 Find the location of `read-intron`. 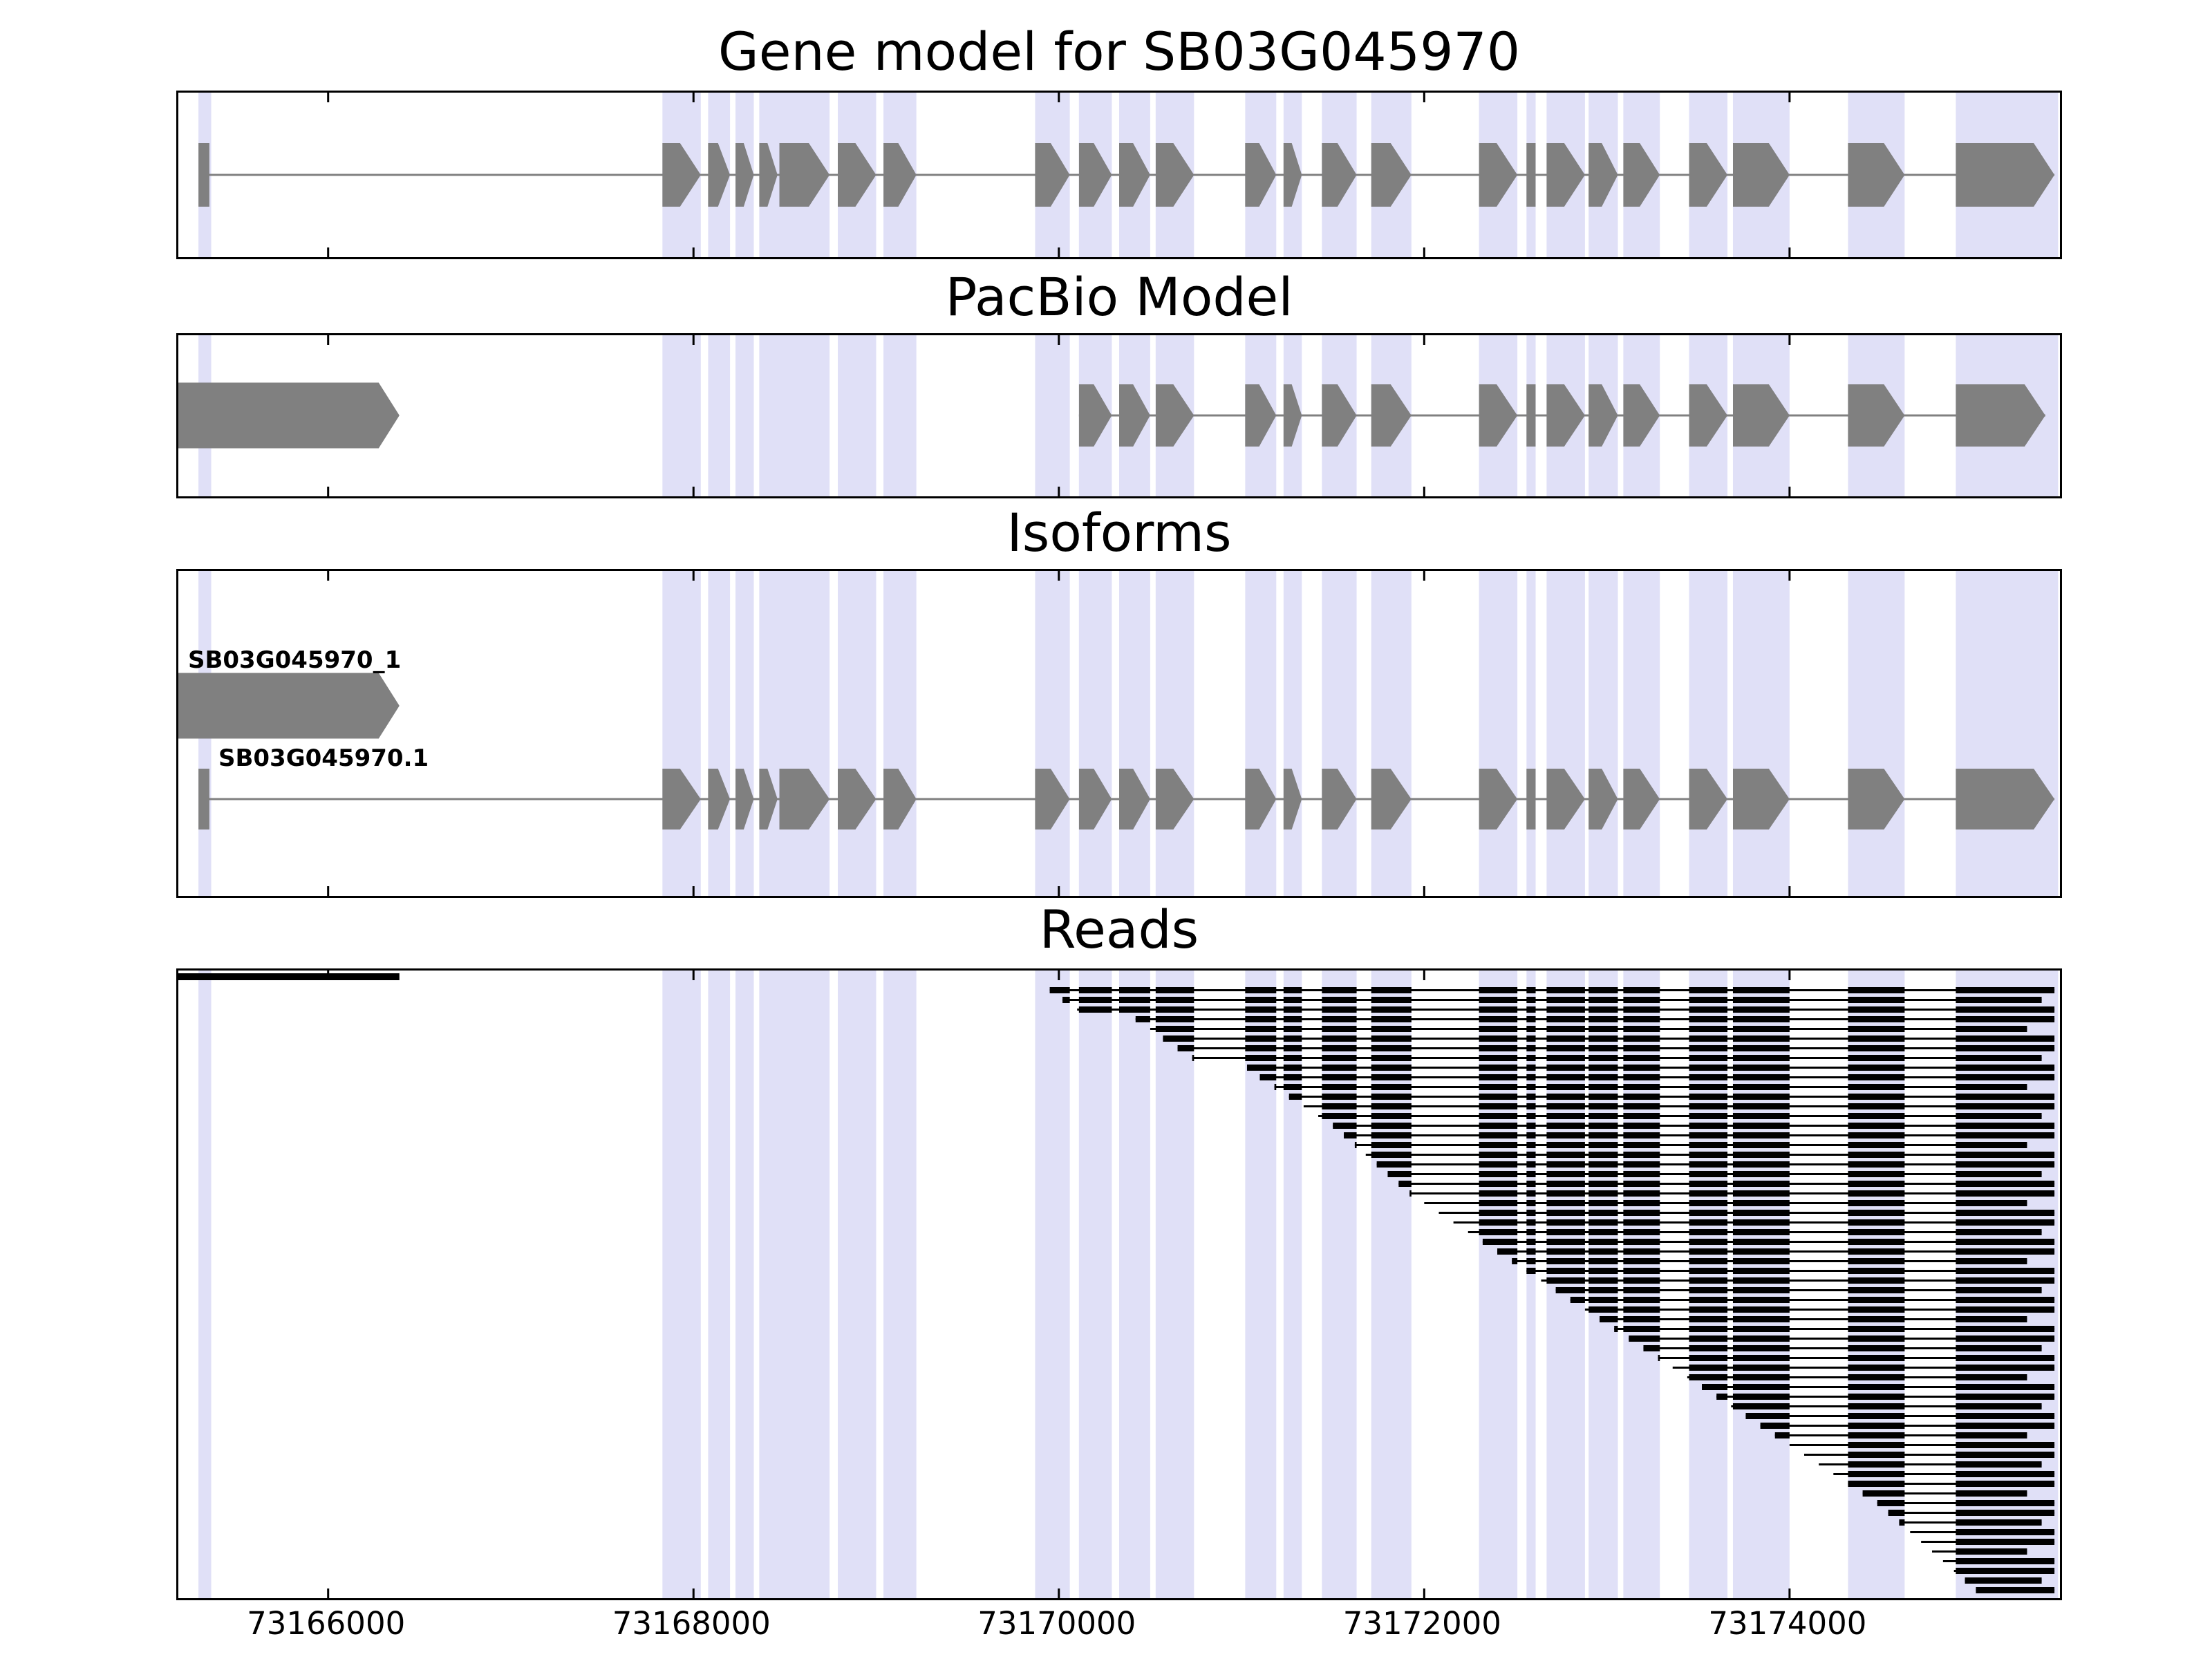

read-intron is located at coordinates (1671, 1097).